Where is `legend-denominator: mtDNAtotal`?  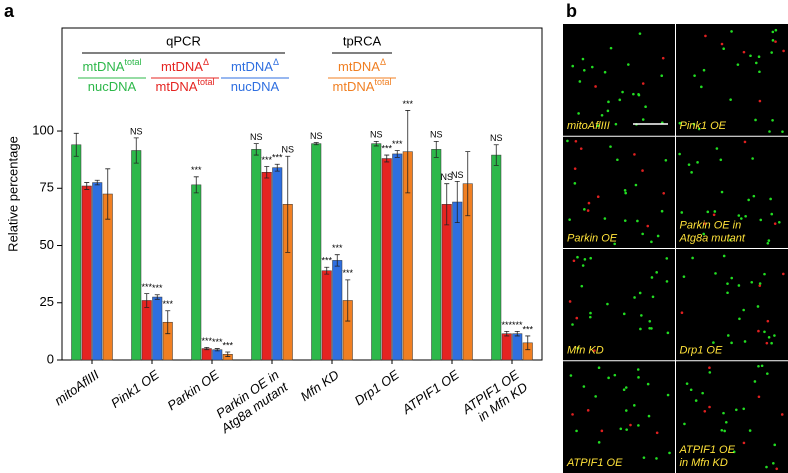 legend-denominator: mtDNAtotal is located at coordinates (362, 85).